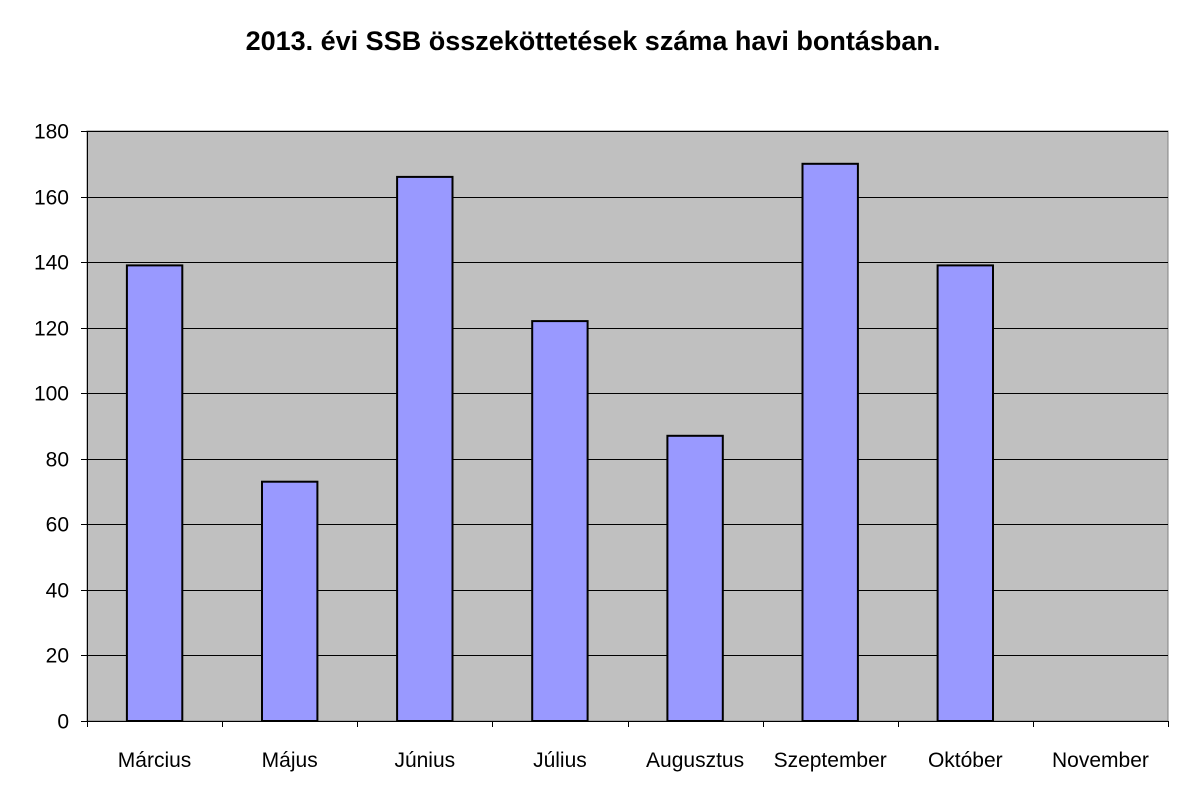 The image size is (1186, 803). I want to click on bar-március, so click(154, 493).